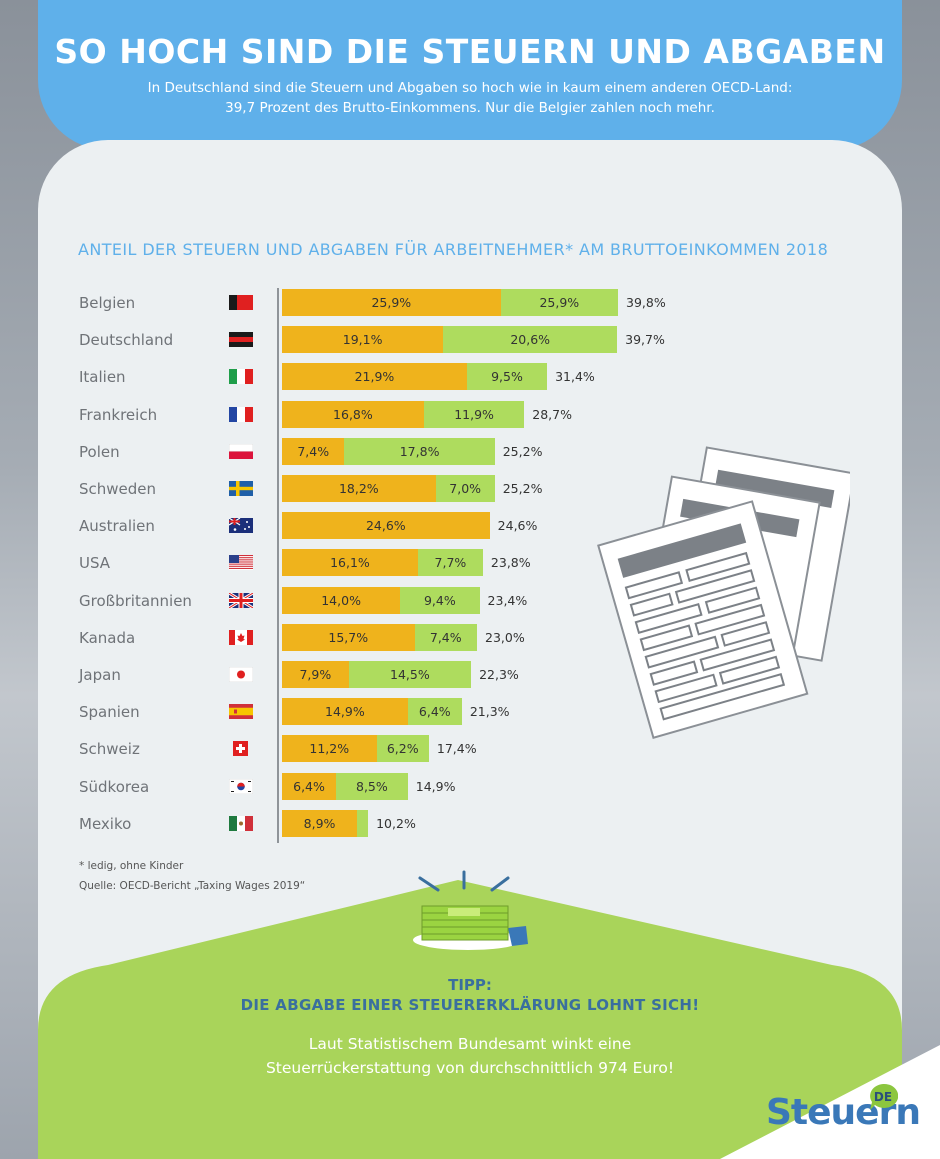 This screenshot has width=940, height=1159. I want to click on total-label: 23,8%, so click(510, 563).